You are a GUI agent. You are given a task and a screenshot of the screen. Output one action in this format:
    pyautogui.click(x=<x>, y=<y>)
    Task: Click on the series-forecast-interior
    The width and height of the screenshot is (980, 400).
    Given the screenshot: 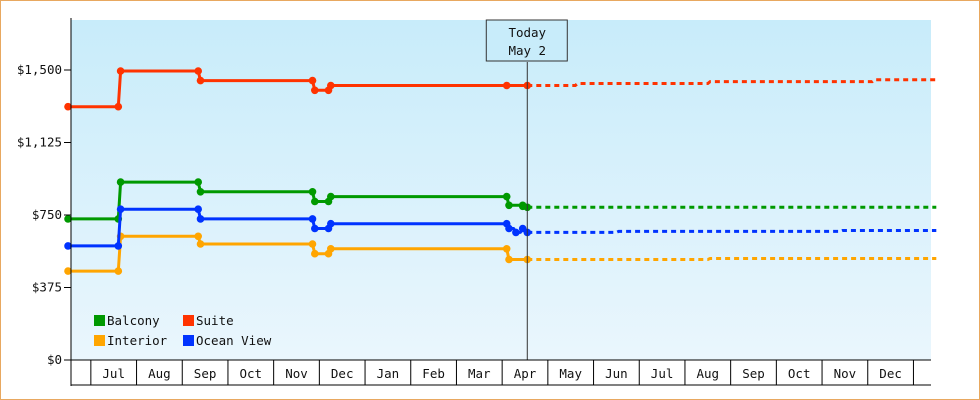 What is the action you would take?
    pyautogui.click(x=732, y=259)
    